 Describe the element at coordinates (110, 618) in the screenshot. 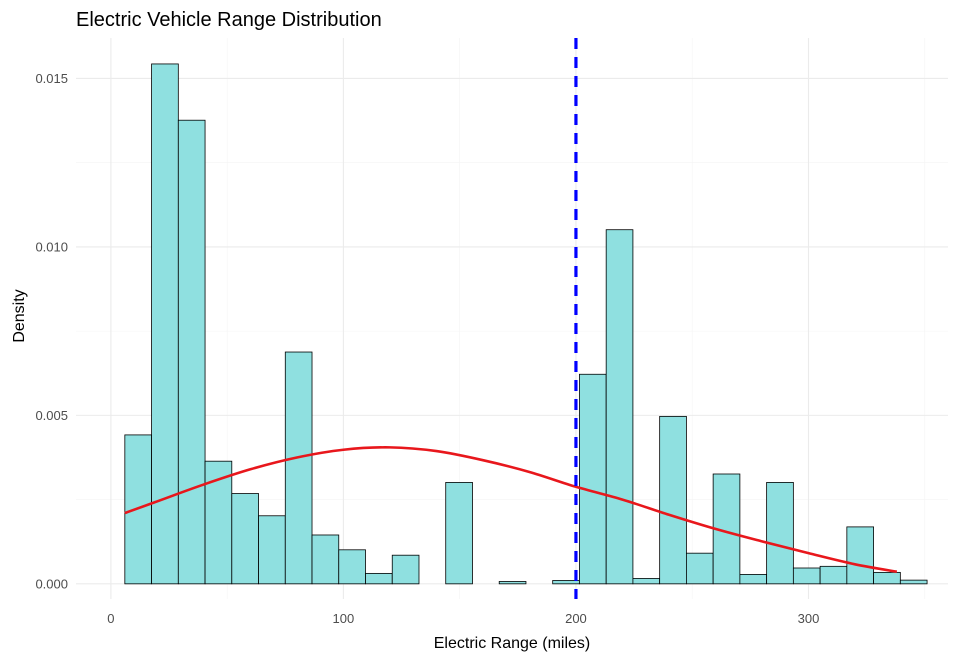

I see `x-tick-label: 0` at that location.